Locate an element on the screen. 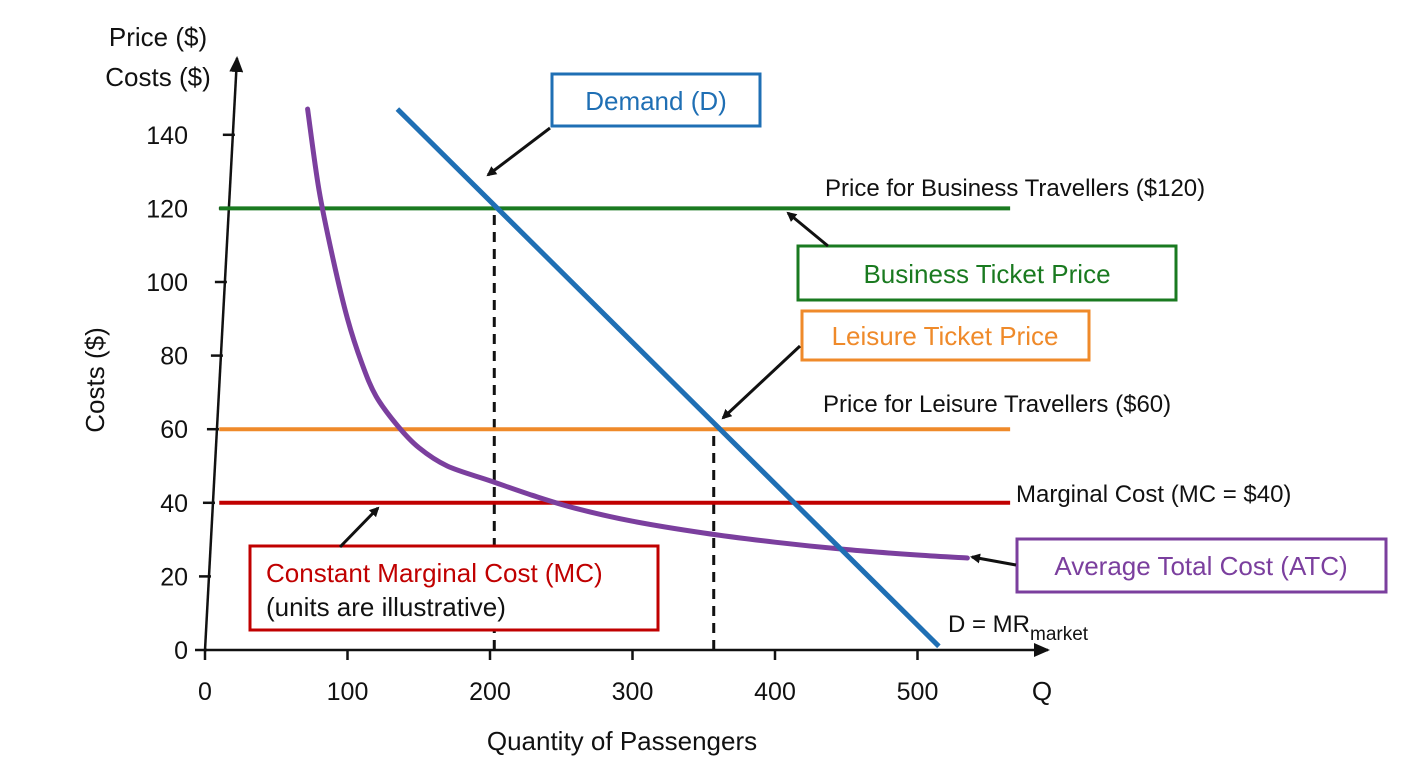  leisure-box is located at coordinates (945, 335).